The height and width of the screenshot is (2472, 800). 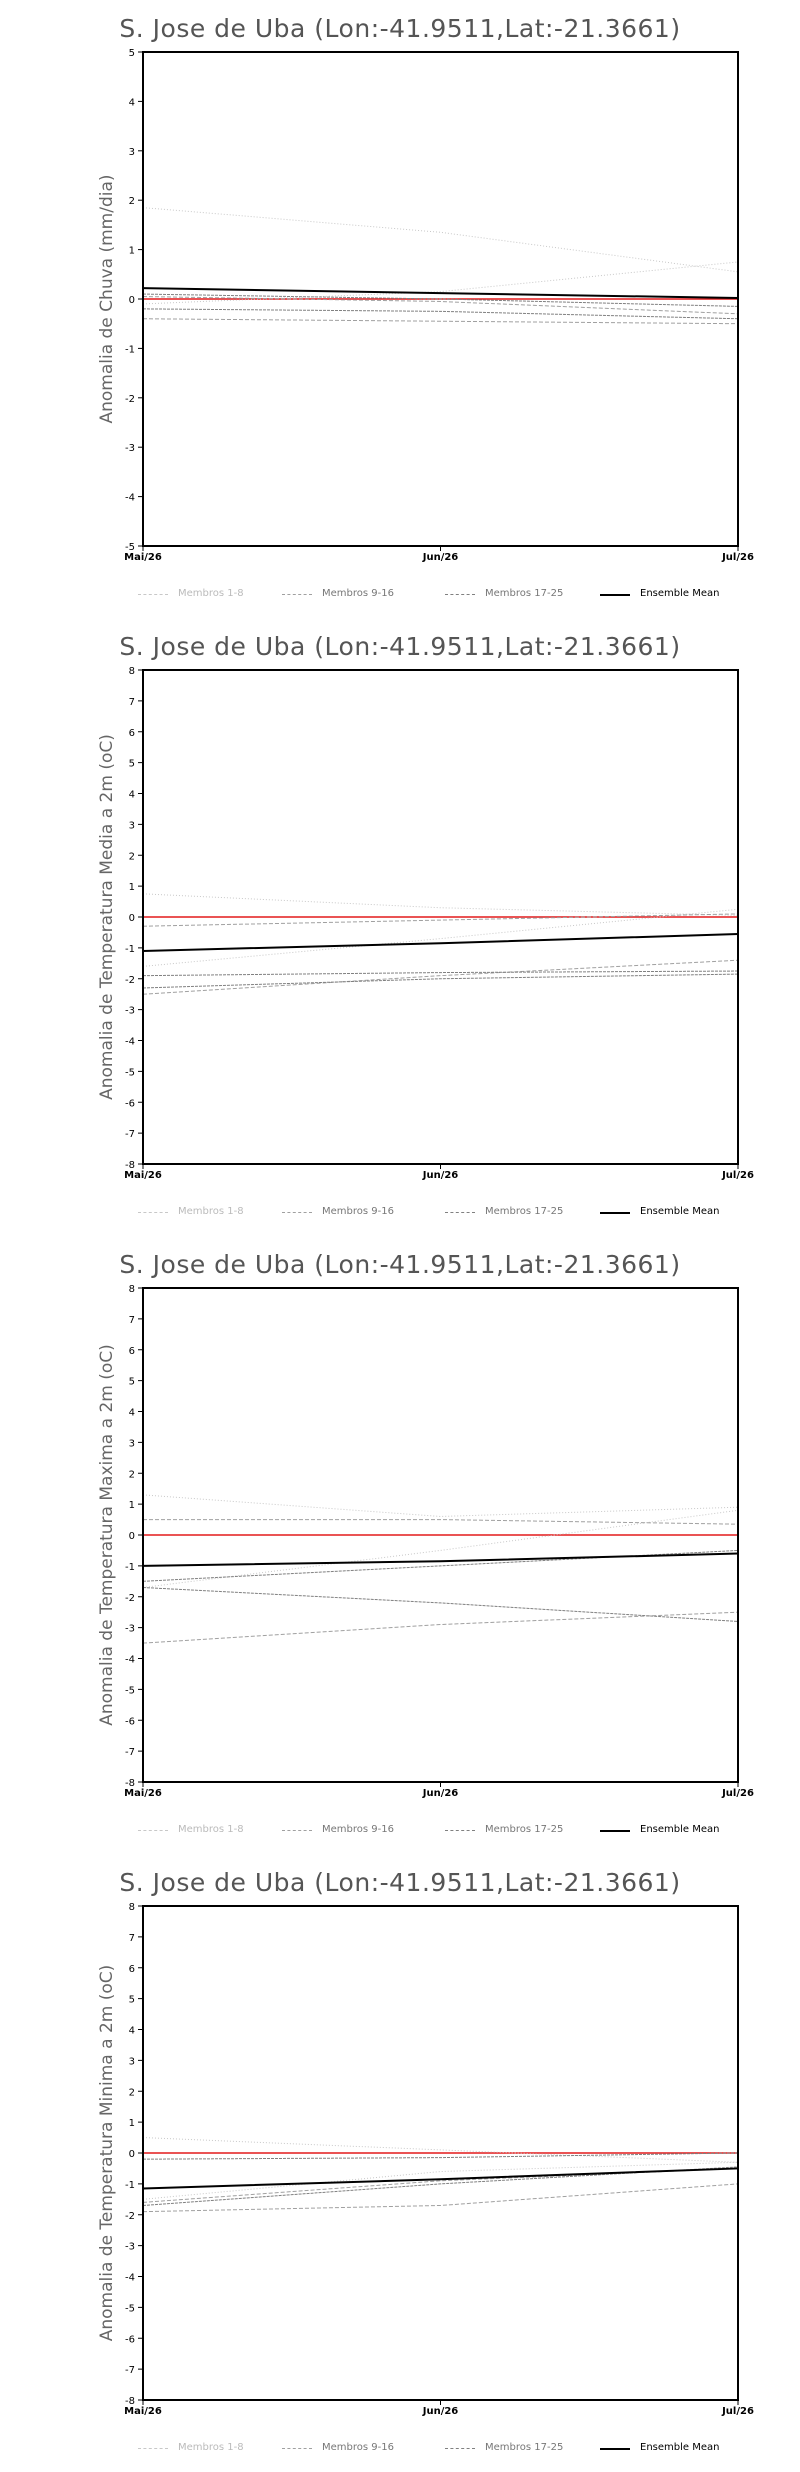 I want to click on x-tick-label: Jun/26, so click(x=440, y=1793).